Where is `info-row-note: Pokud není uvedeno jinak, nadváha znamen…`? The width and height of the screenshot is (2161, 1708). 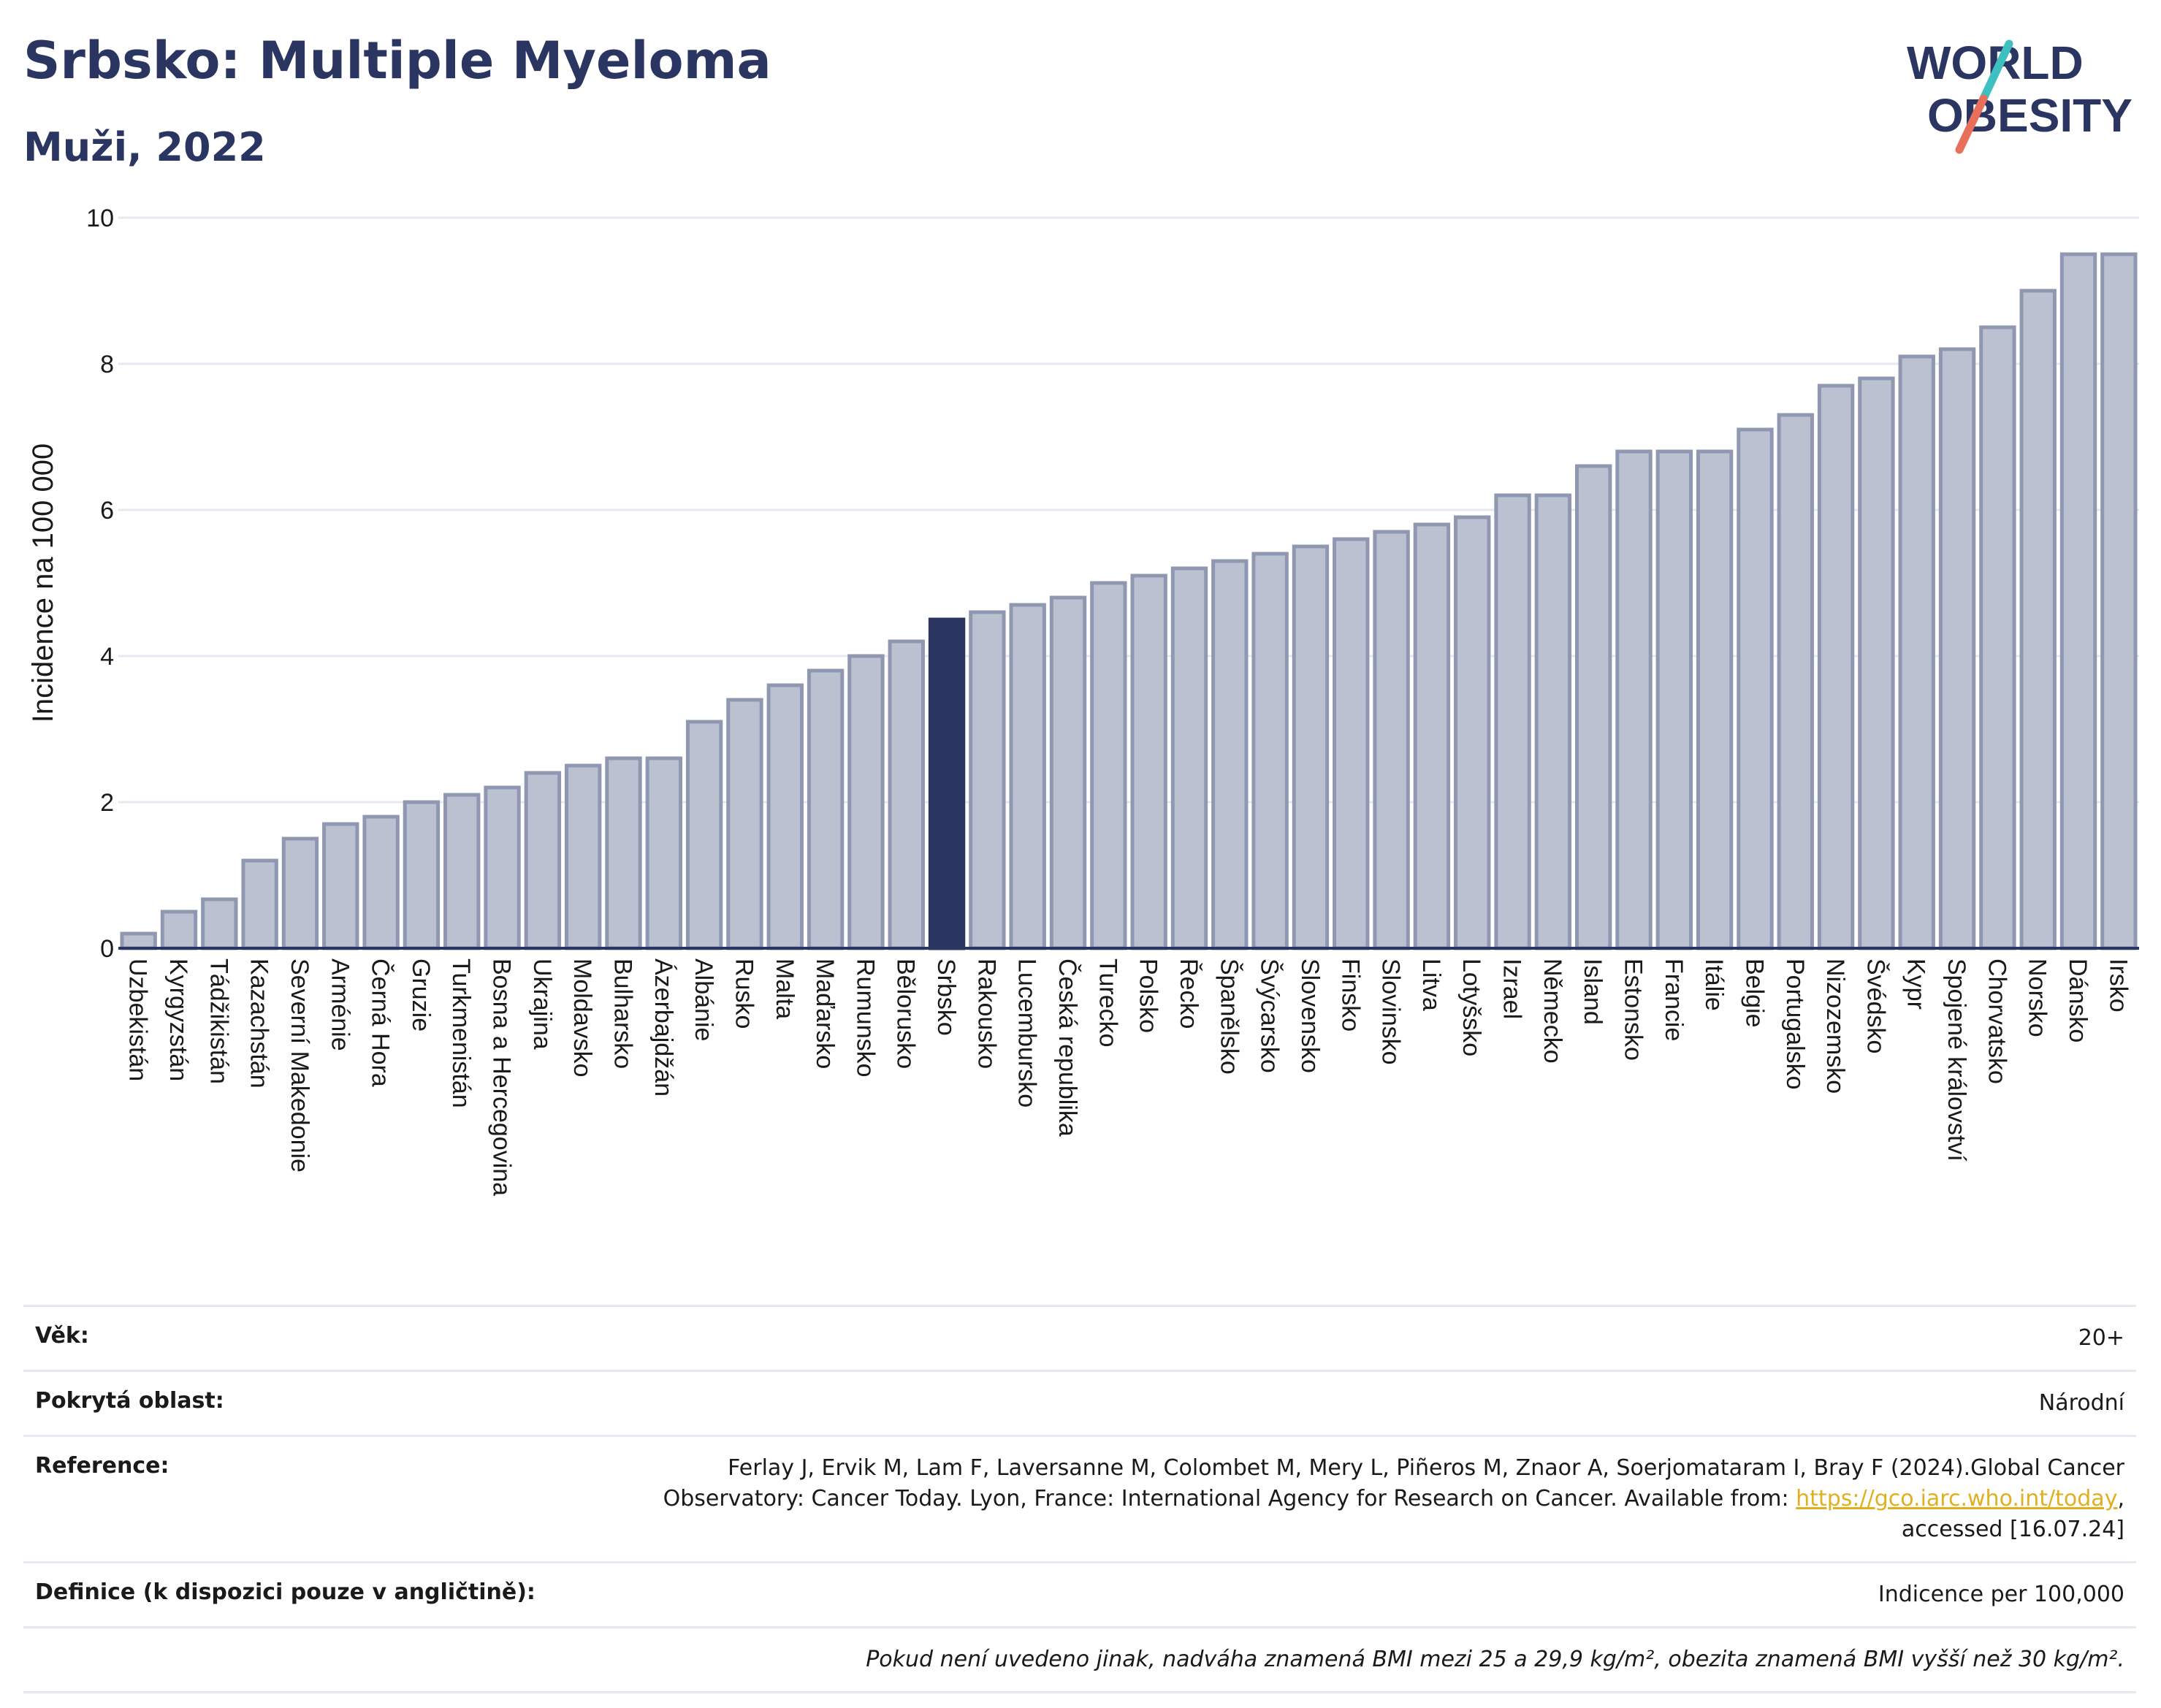 info-row-note: Pokud není uvedeno jinak, nadváha znamen… is located at coordinates (1079, 1660).